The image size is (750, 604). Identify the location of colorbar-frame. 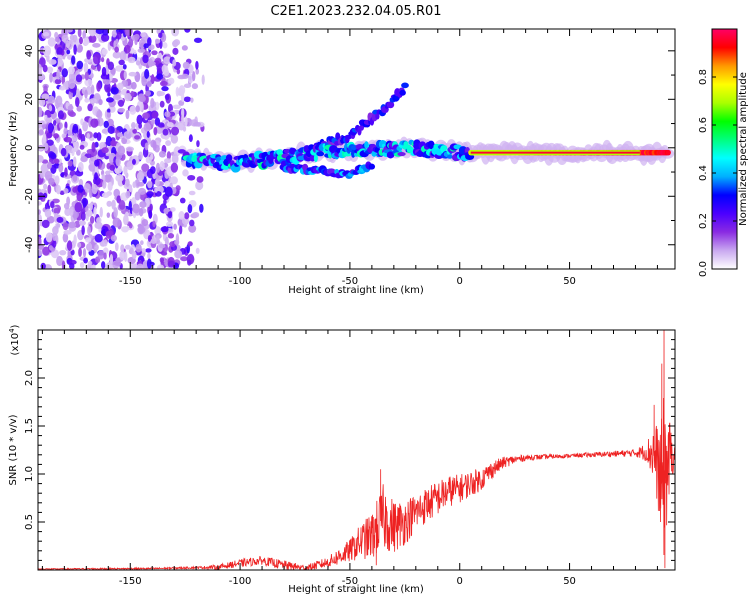
(724, 149).